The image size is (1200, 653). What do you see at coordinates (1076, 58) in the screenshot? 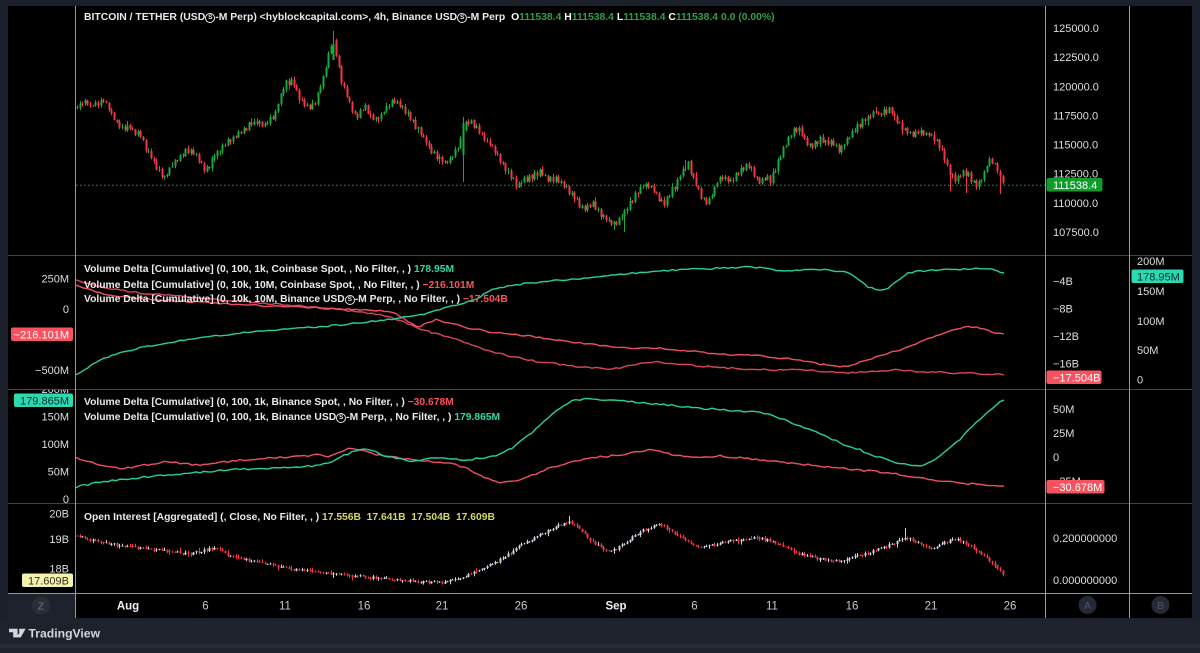
I see `svg-text: 122500.0` at bounding box center [1076, 58].